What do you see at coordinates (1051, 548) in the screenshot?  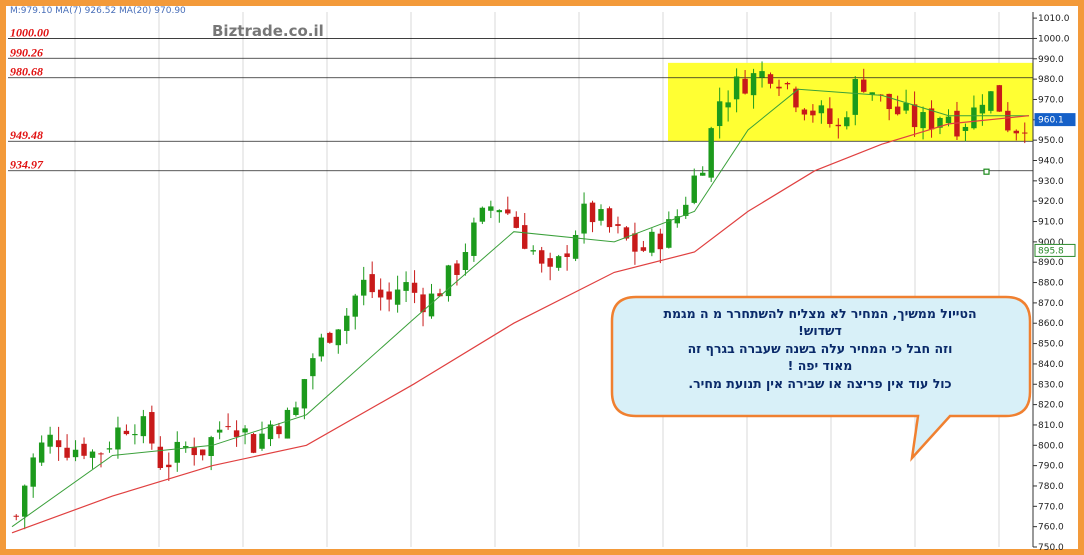 I see `tick-label: 750.0` at bounding box center [1051, 548].